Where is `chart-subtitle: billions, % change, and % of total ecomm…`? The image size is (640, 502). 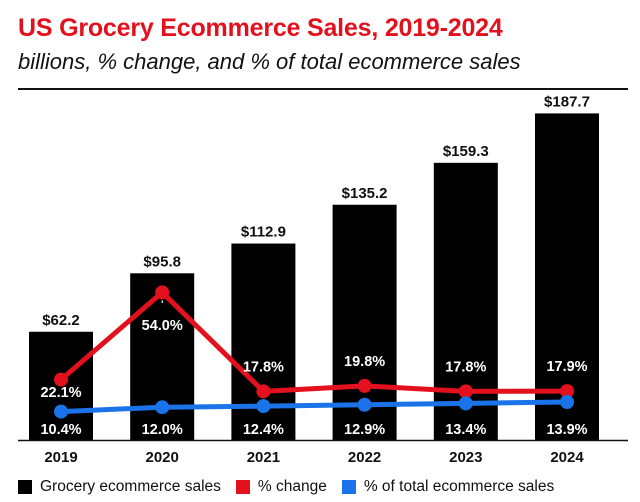
chart-subtitle: billions, % change, and % of total ecomm… is located at coordinates (269, 61).